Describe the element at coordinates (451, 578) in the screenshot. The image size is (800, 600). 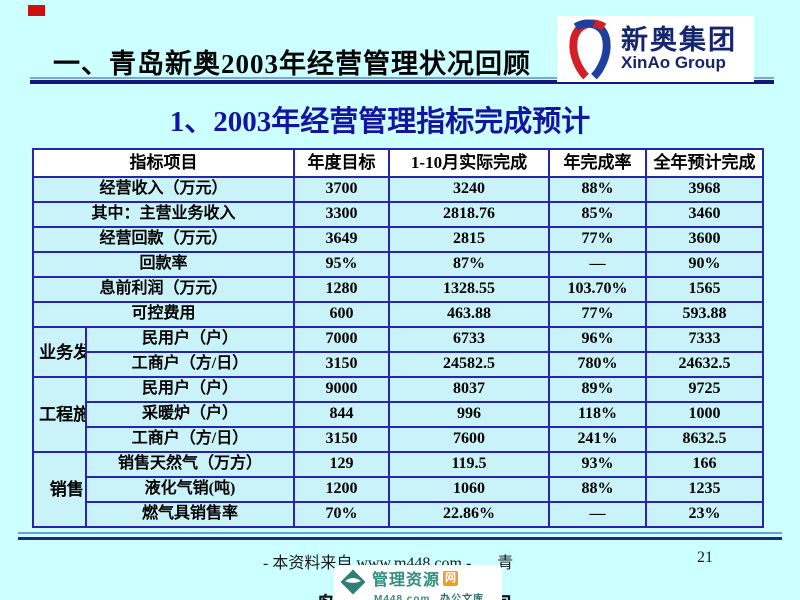
I see `net-badge-icon: 网` at that location.